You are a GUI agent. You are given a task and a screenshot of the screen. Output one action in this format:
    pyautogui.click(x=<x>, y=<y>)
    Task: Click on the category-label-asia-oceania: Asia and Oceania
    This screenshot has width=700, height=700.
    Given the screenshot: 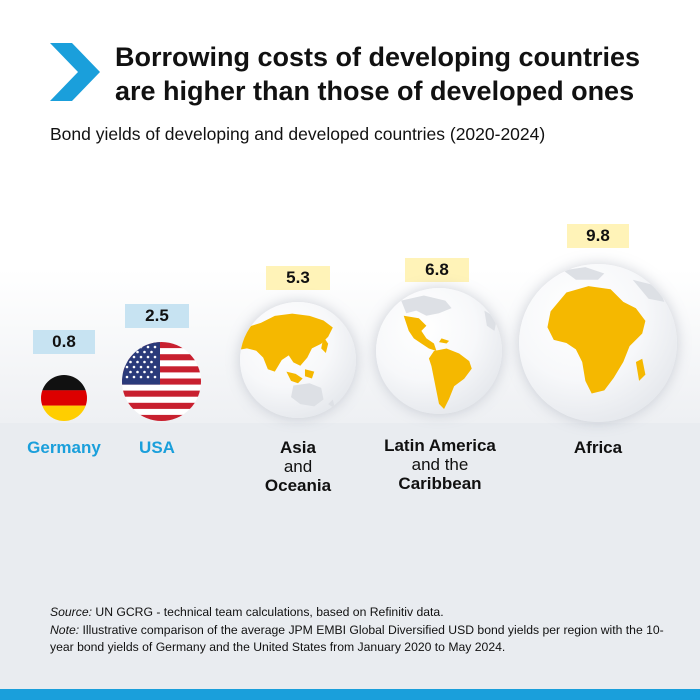 What is the action you would take?
    pyautogui.click(x=298, y=466)
    